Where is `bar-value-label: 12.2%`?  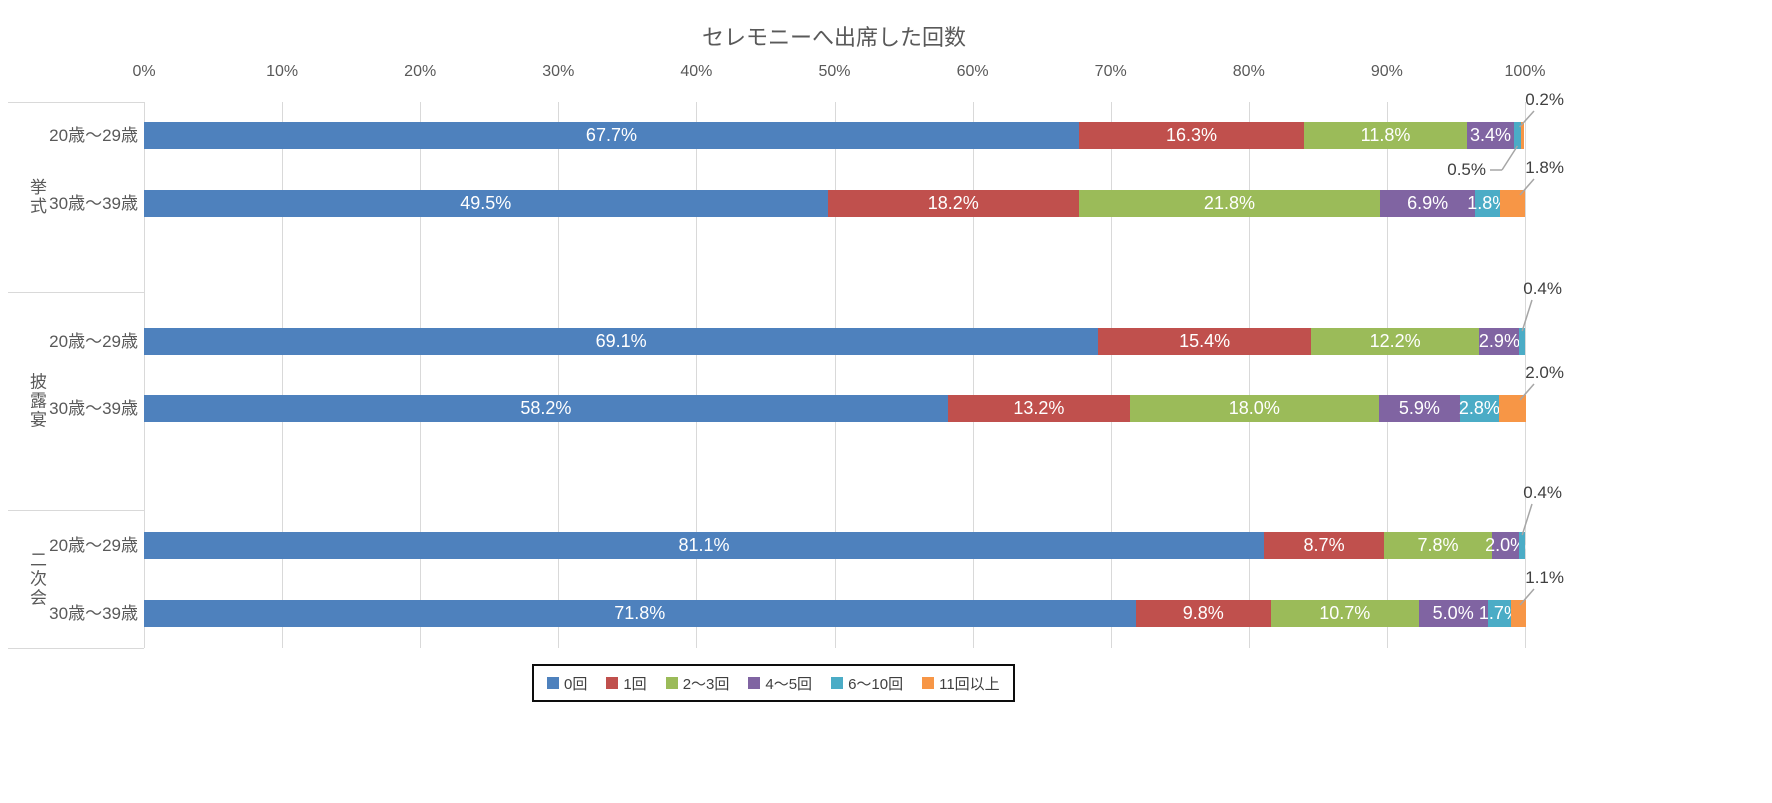
bar-value-label: 12.2% is located at coordinates (1395, 341).